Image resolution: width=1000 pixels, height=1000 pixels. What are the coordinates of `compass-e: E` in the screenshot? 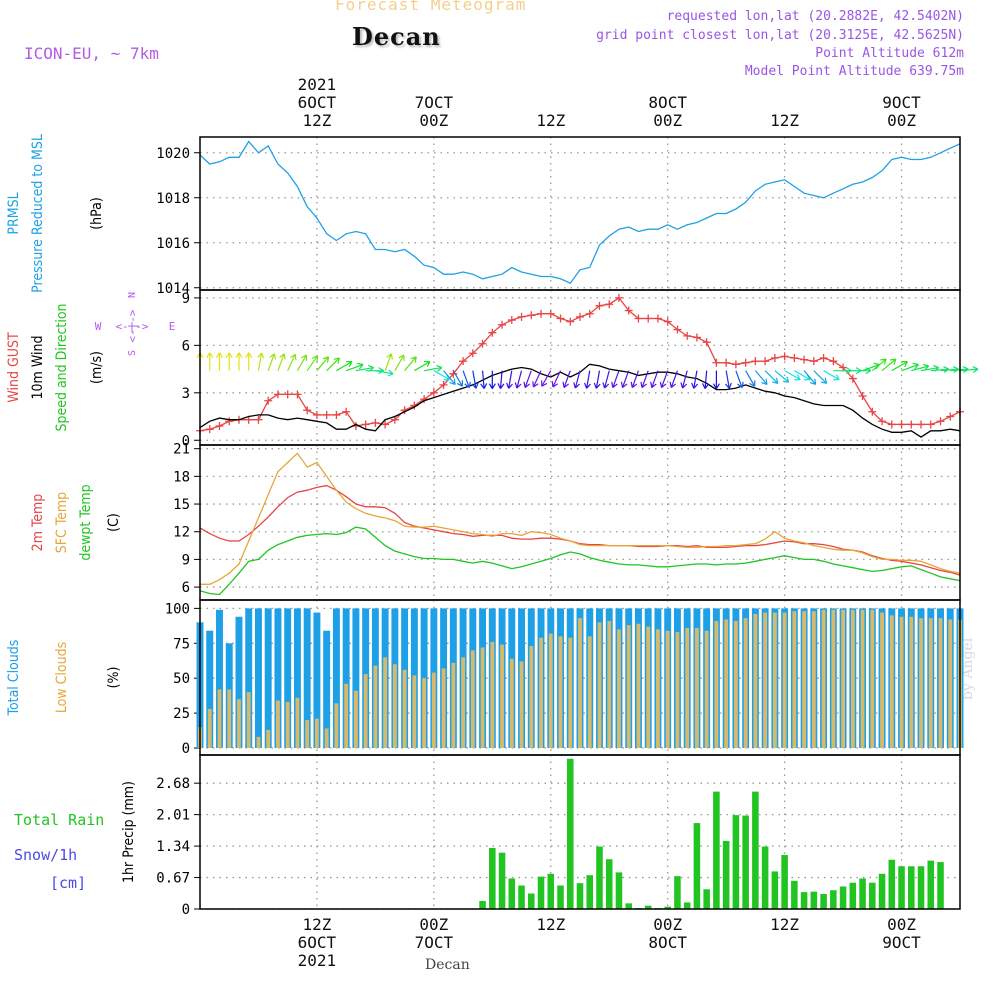 It's located at (172, 326).